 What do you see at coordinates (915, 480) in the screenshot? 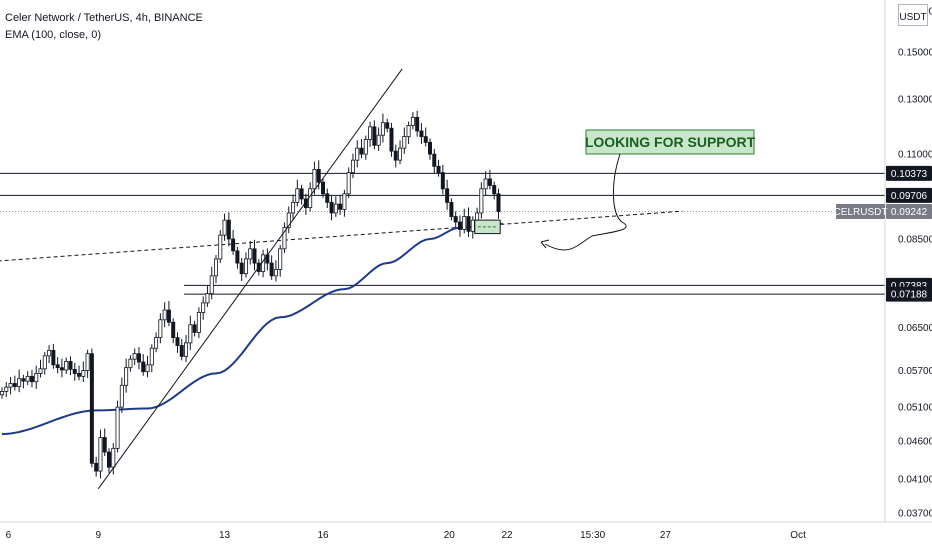
I see `price-tick-label: 0.04100` at bounding box center [915, 480].